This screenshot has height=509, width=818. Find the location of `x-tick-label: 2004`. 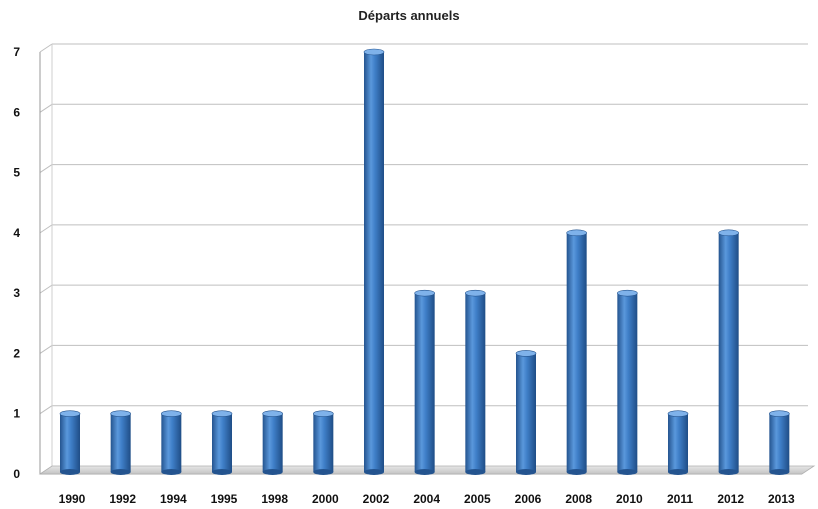

x-tick-label: 2004 is located at coordinates (426, 499).